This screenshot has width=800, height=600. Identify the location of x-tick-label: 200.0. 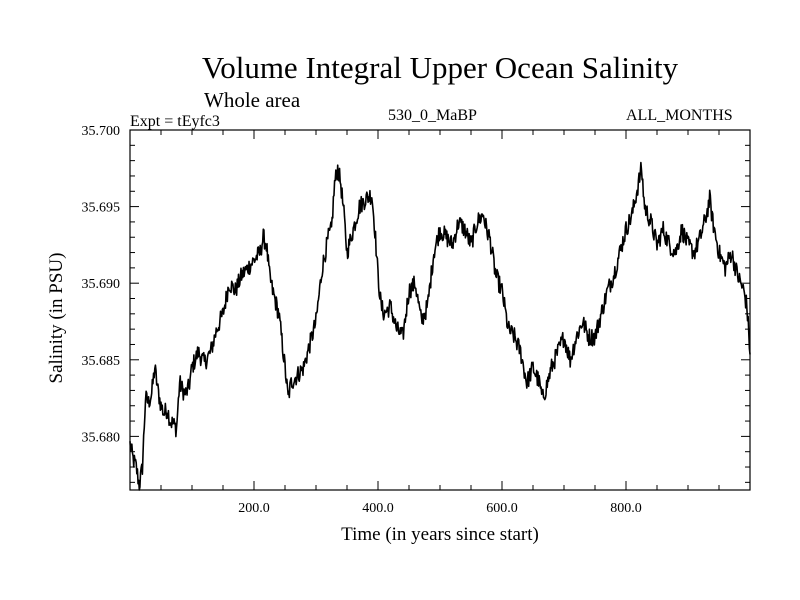
(254, 508).